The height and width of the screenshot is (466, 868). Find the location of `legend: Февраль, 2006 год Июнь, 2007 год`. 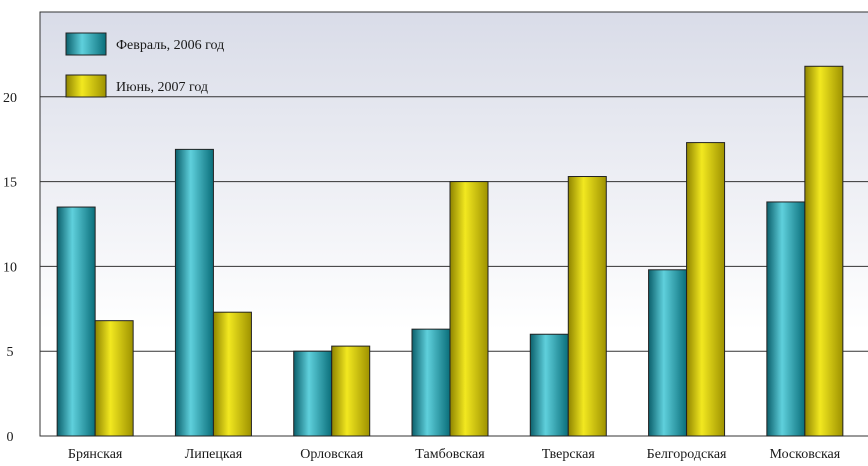

legend: Февраль, 2006 год Июнь, 2007 год is located at coordinates (144, 65).